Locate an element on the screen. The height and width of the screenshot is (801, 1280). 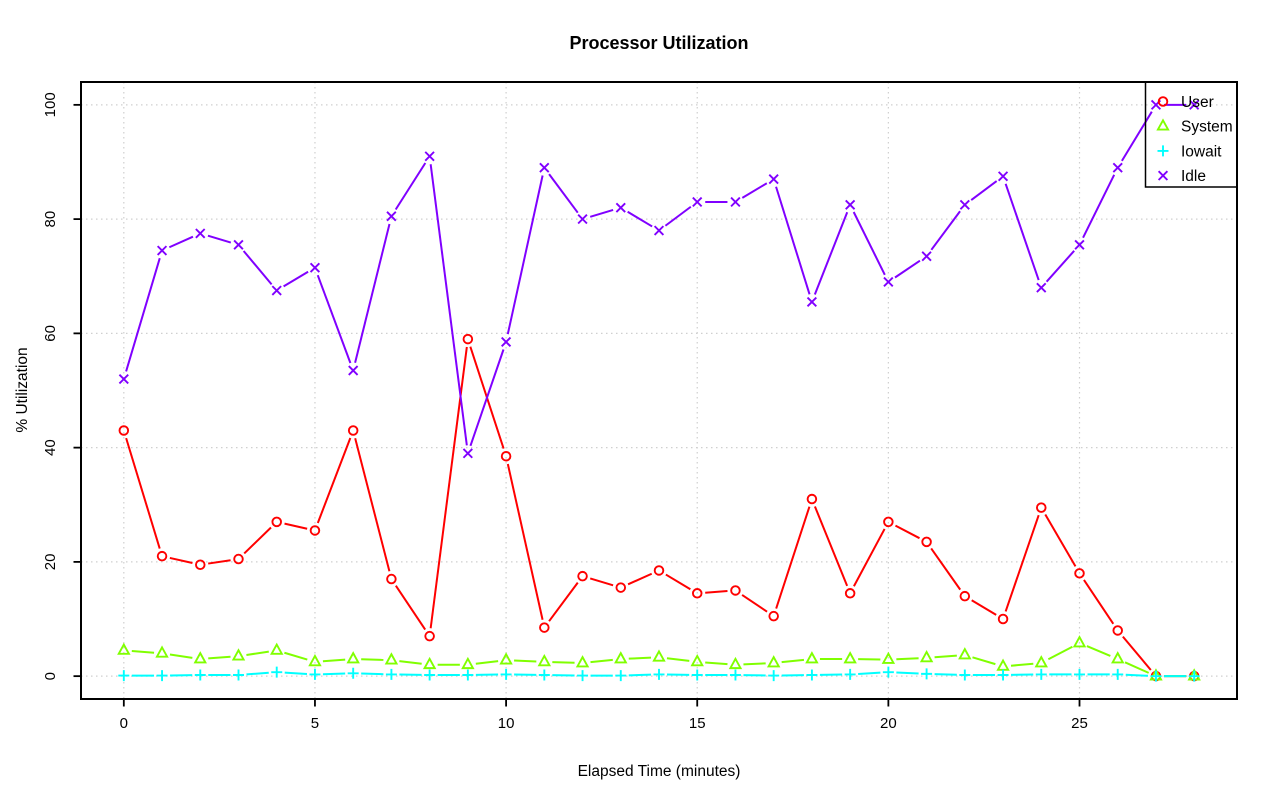
series-iowait is located at coordinates (659, 674).